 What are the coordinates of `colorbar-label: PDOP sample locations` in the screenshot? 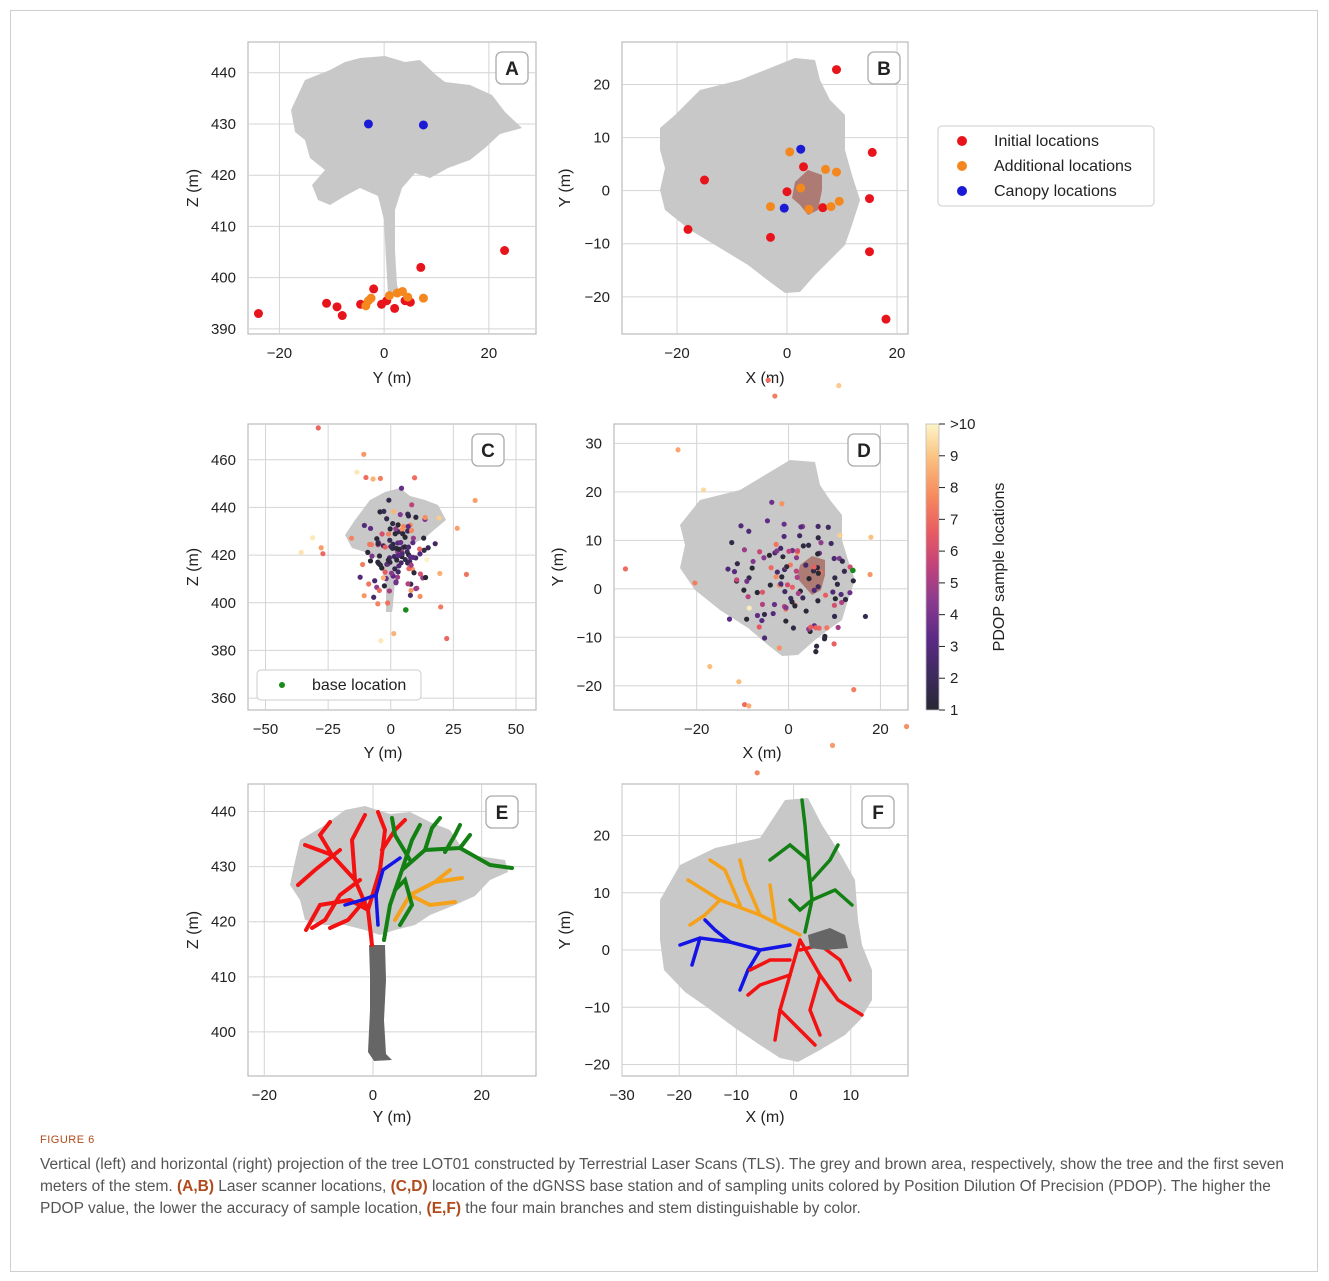 It's located at (999, 567).